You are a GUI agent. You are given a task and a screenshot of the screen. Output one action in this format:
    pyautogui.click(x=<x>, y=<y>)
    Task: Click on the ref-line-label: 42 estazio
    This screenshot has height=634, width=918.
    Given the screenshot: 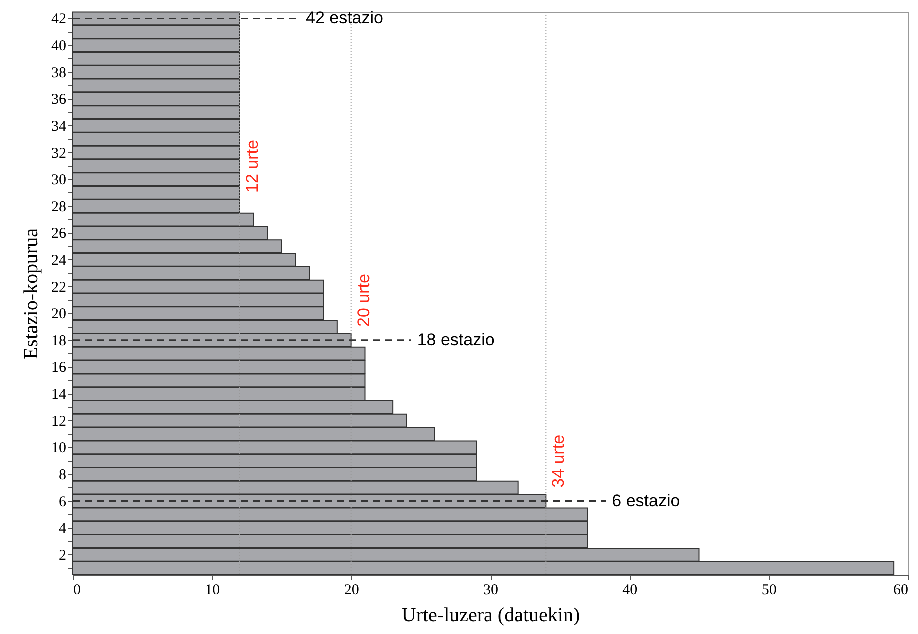 What is the action you would take?
    pyautogui.click(x=345, y=18)
    